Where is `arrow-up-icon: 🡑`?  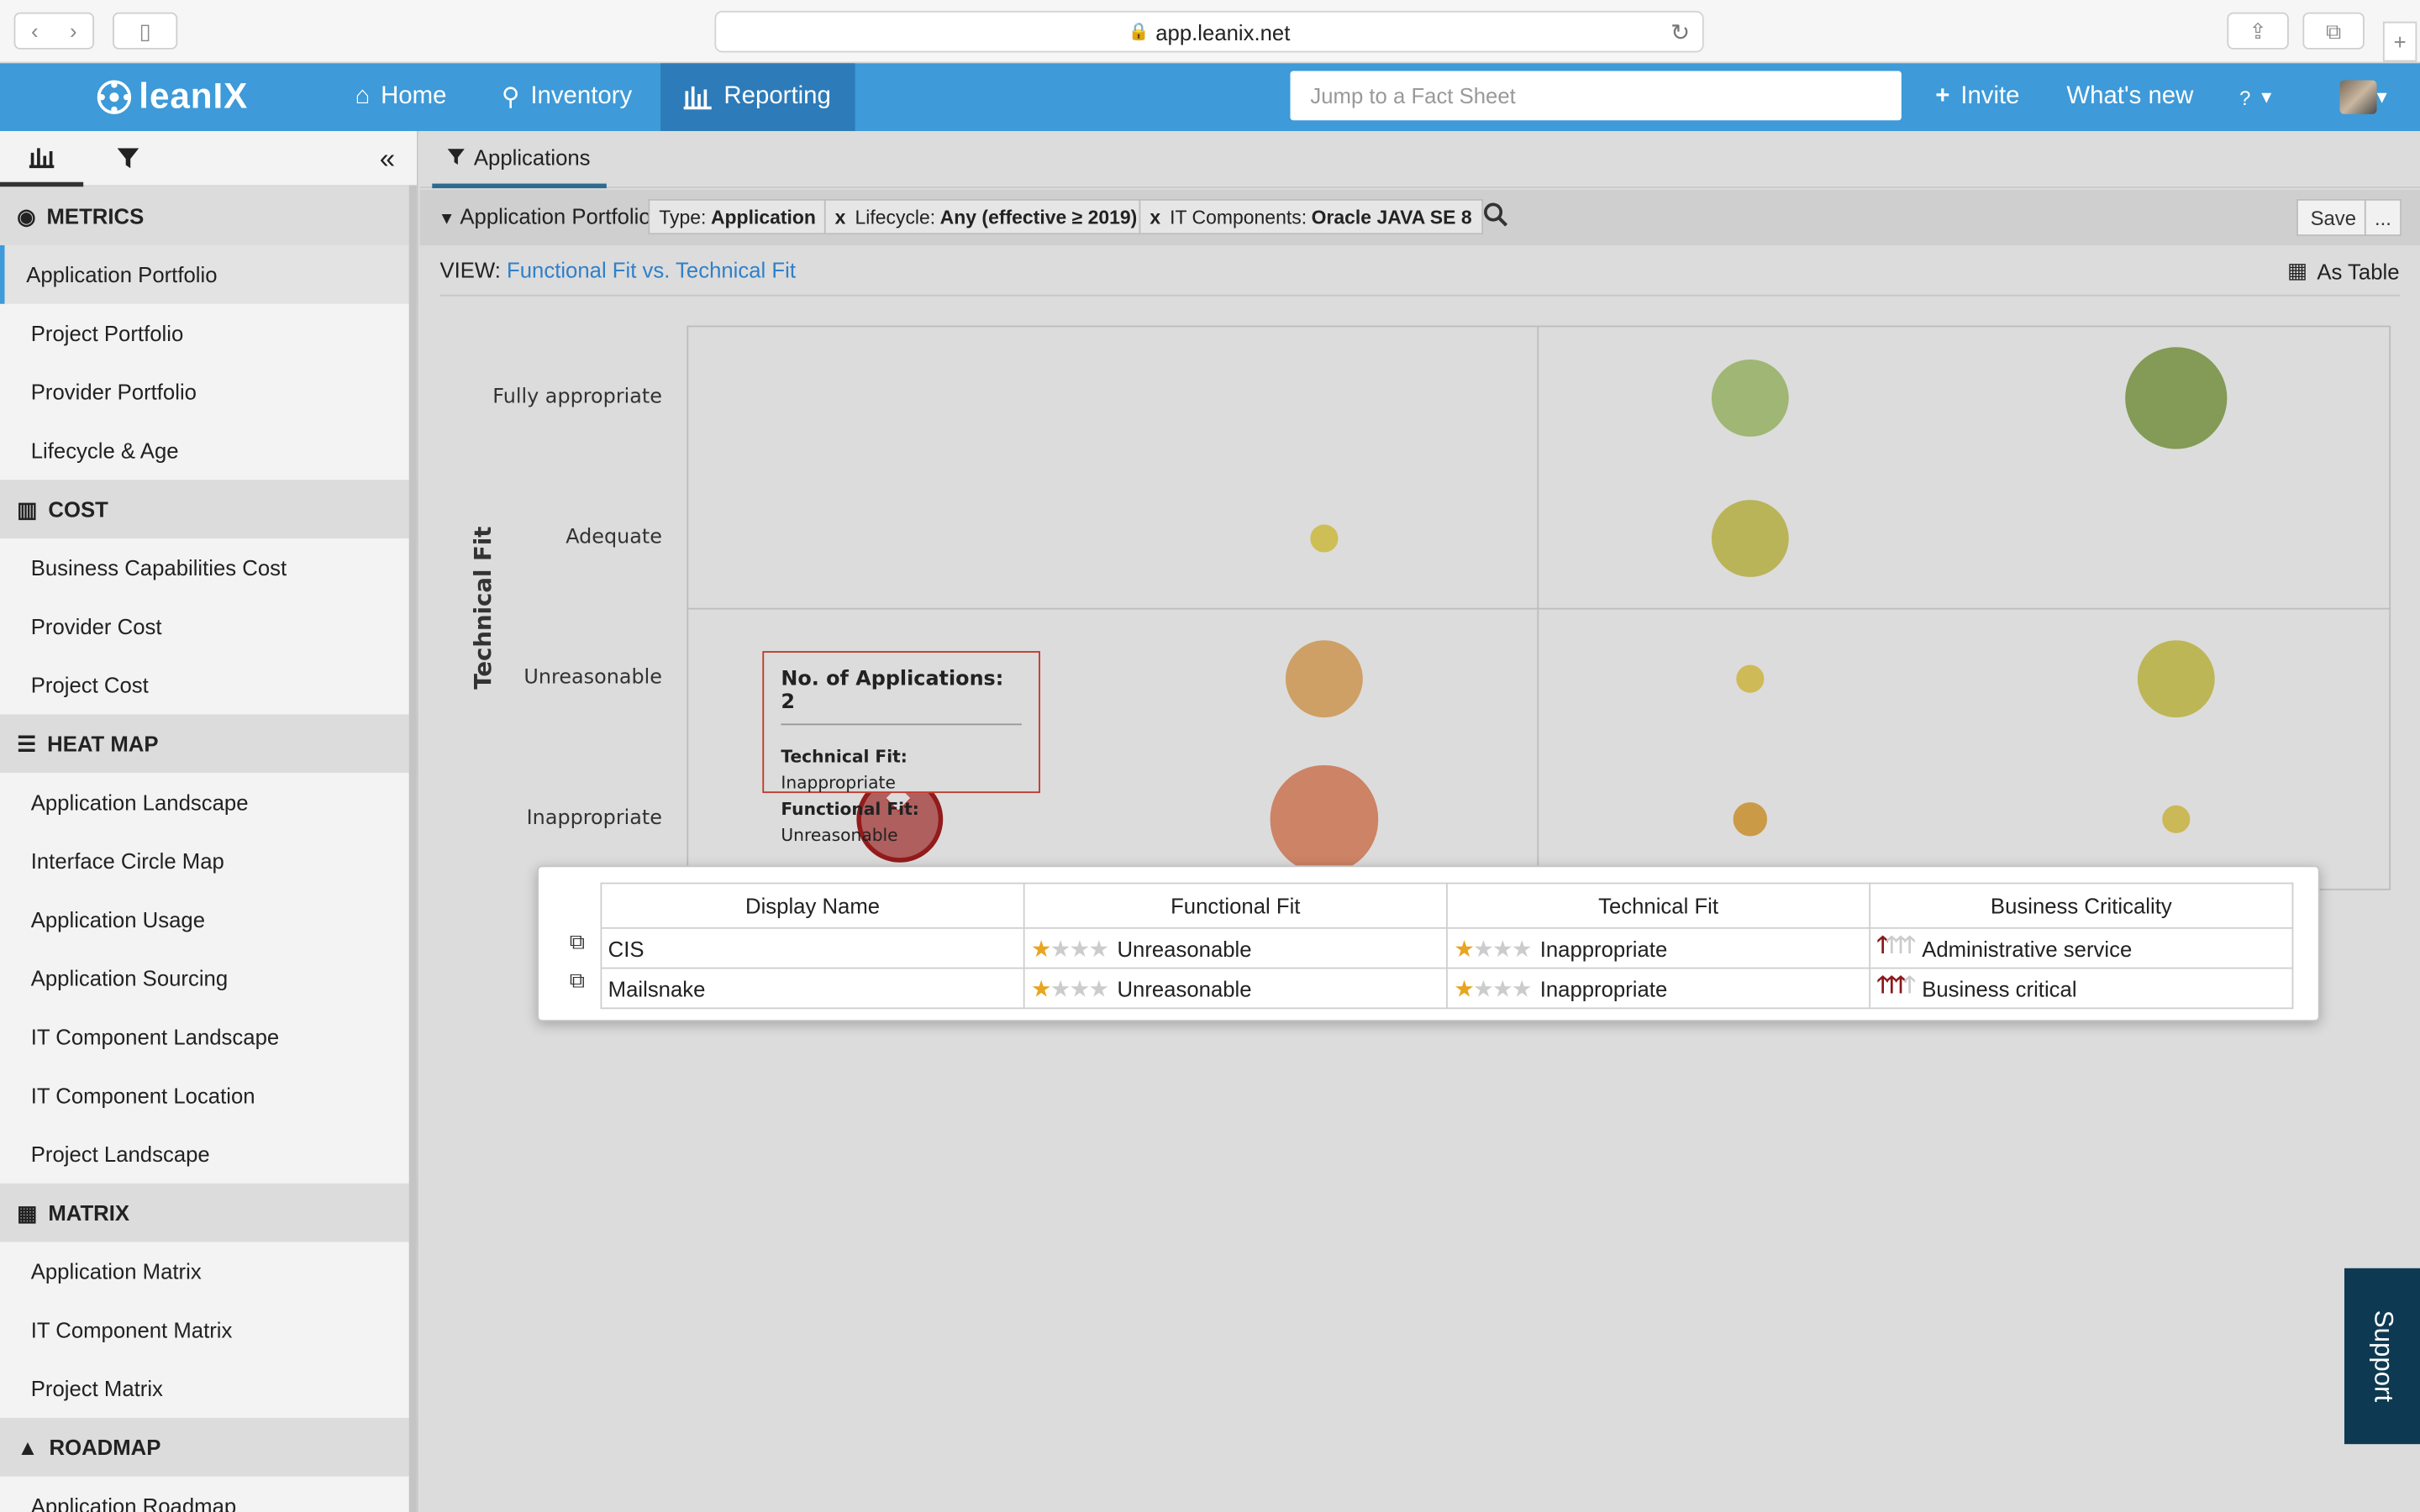 arrow-up-icon: 🡑 is located at coordinates (1882, 945).